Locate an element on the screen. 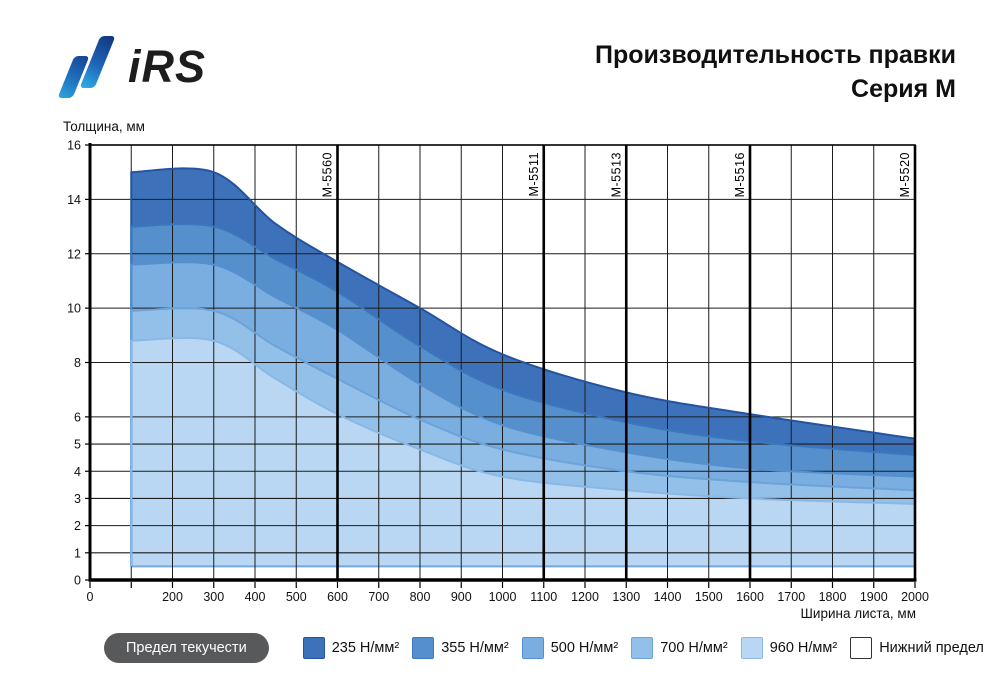  irs-logo-icon is located at coordinates (86, 67).